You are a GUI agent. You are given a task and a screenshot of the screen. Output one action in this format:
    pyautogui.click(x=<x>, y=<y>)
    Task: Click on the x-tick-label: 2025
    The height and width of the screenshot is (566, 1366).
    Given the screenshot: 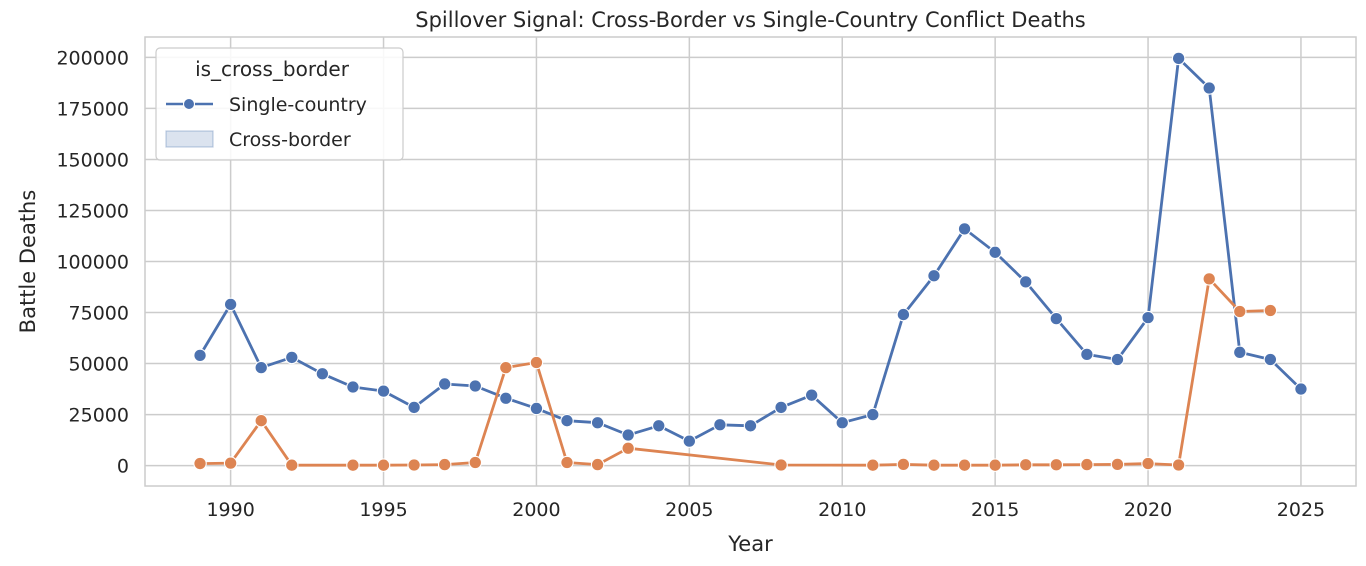 What is the action you would take?
    pyautogui.click(x=1301, y=510)
    